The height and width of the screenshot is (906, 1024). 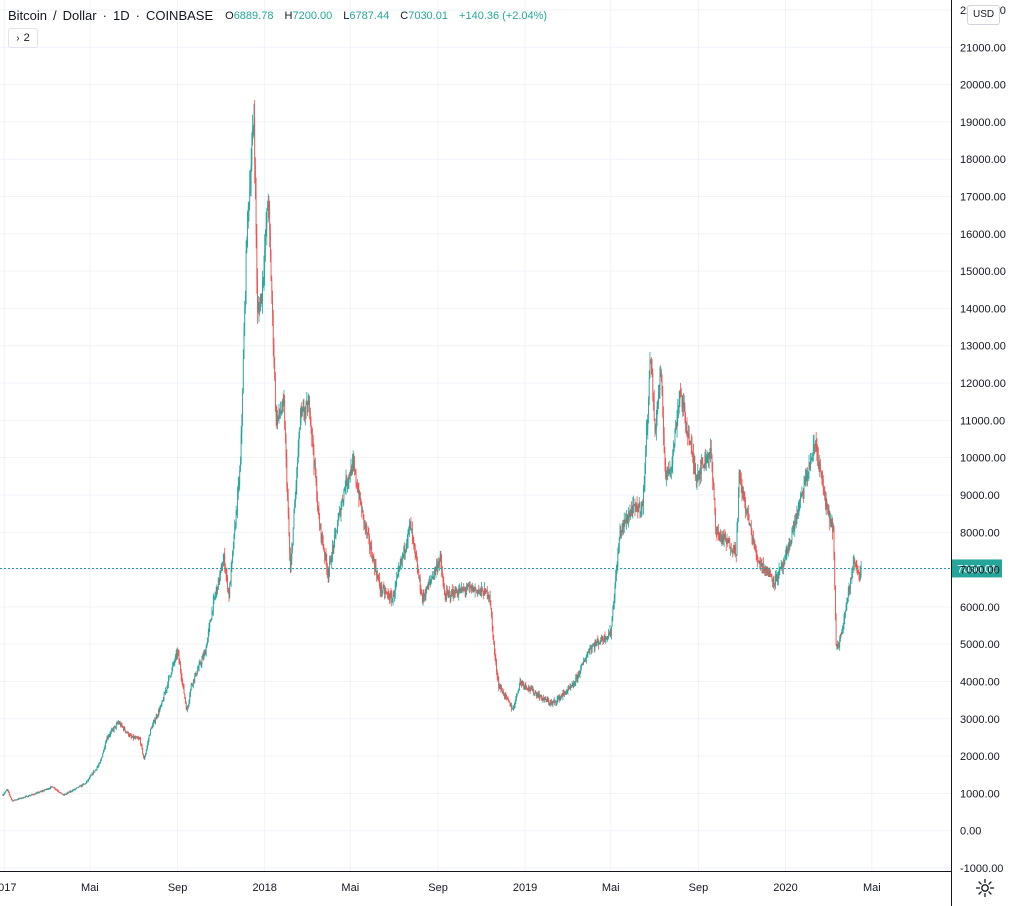 I want to click on quote-currency: Dollar, so click(x=79, y=15).